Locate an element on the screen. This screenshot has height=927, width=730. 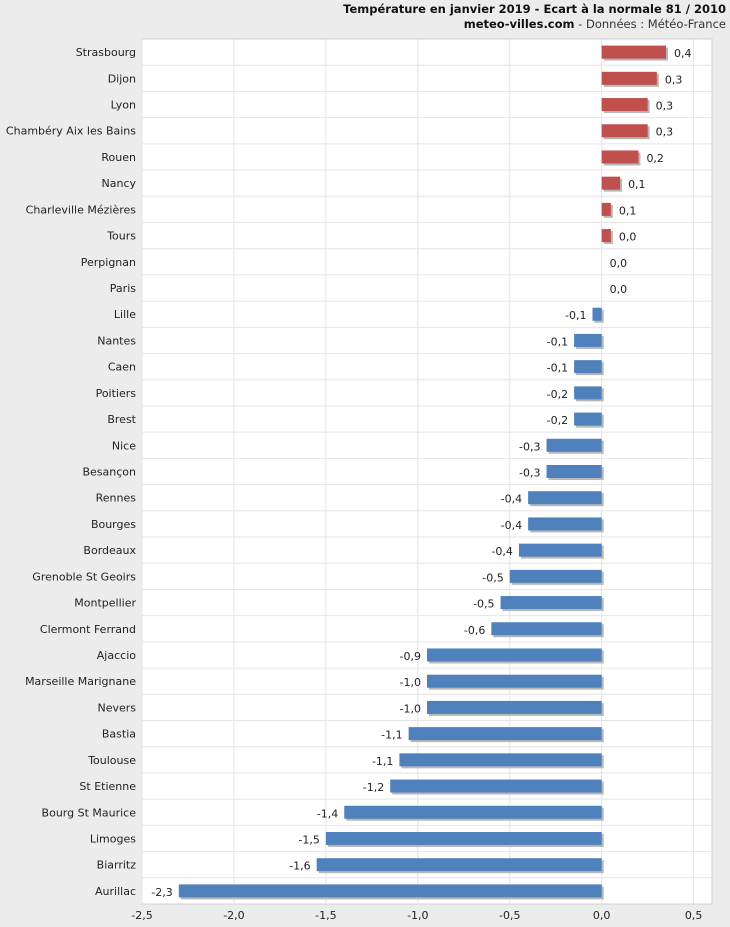
x-tick-label: -1,0 is located at coordinates (417, 915).